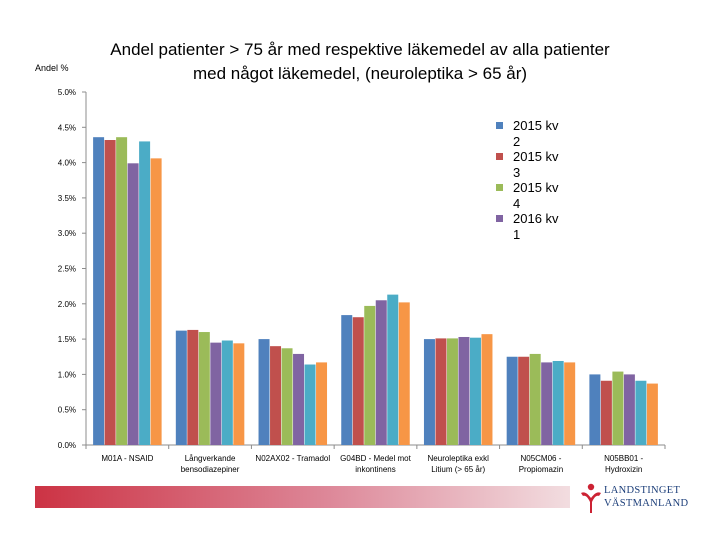 The height and width of the screenshot is (540, 720). I want to click on legend-label: 2015 kv 2, so click(536, 133).